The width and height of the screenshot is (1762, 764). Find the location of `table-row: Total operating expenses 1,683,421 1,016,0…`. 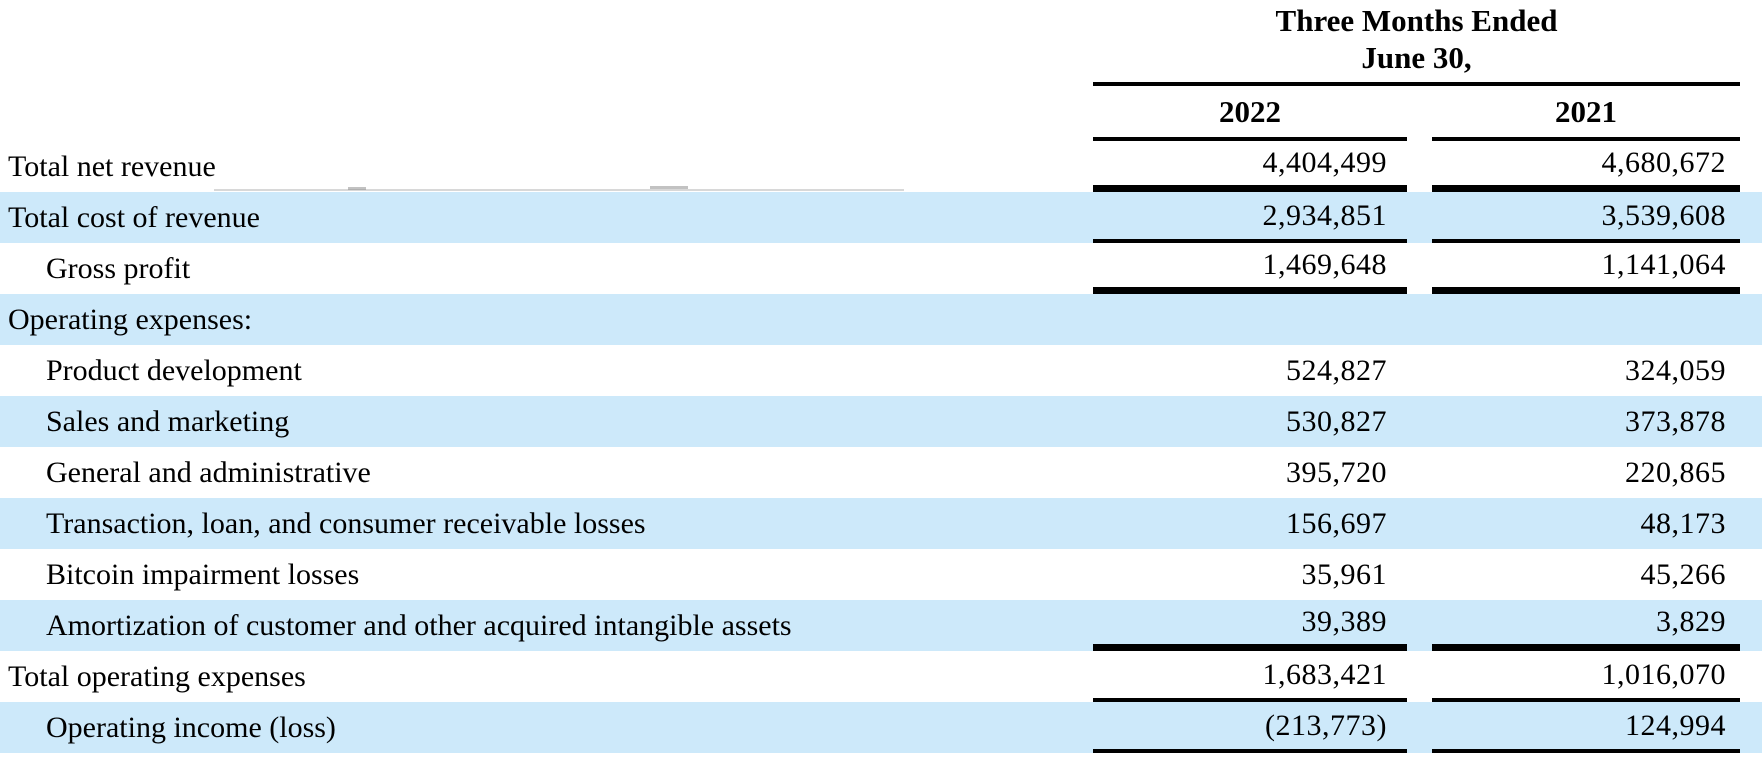

table-row: Total operating expenses 1,683,421 1,016,0… is located at coordinates (881, 676).